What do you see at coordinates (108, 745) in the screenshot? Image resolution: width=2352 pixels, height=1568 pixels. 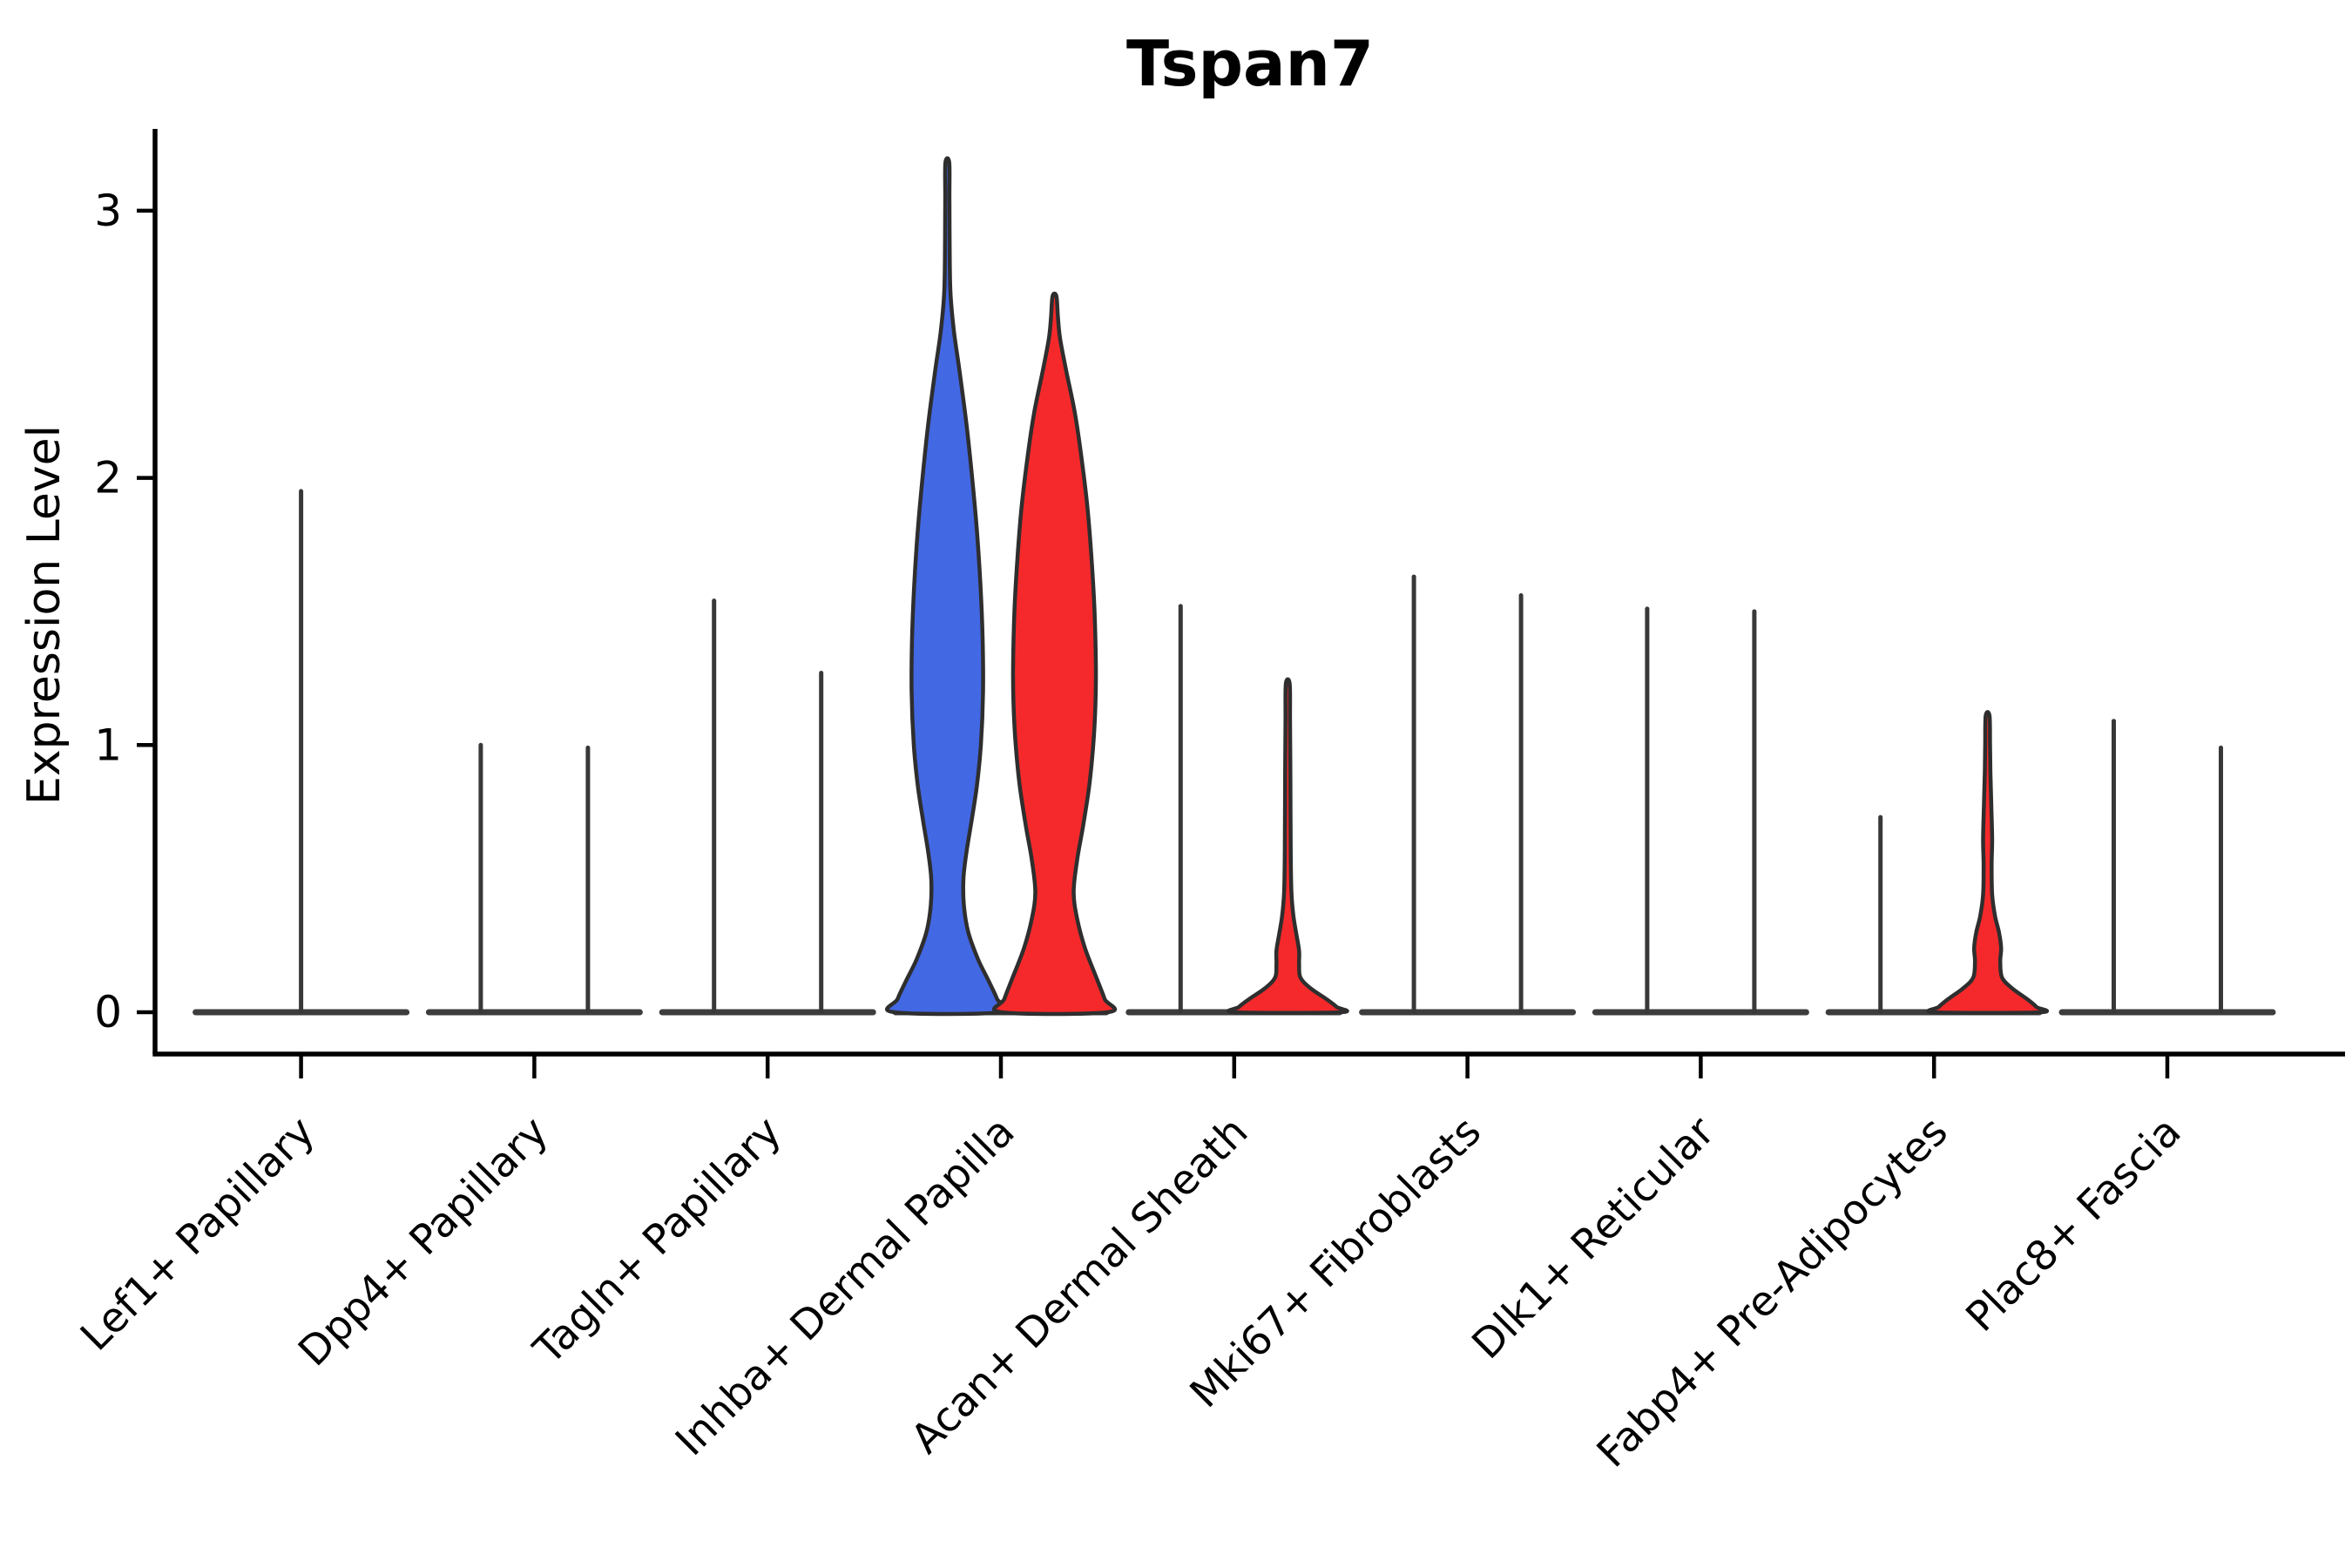 I see `y-tick-label: 1` at bounding box center [108, 745].